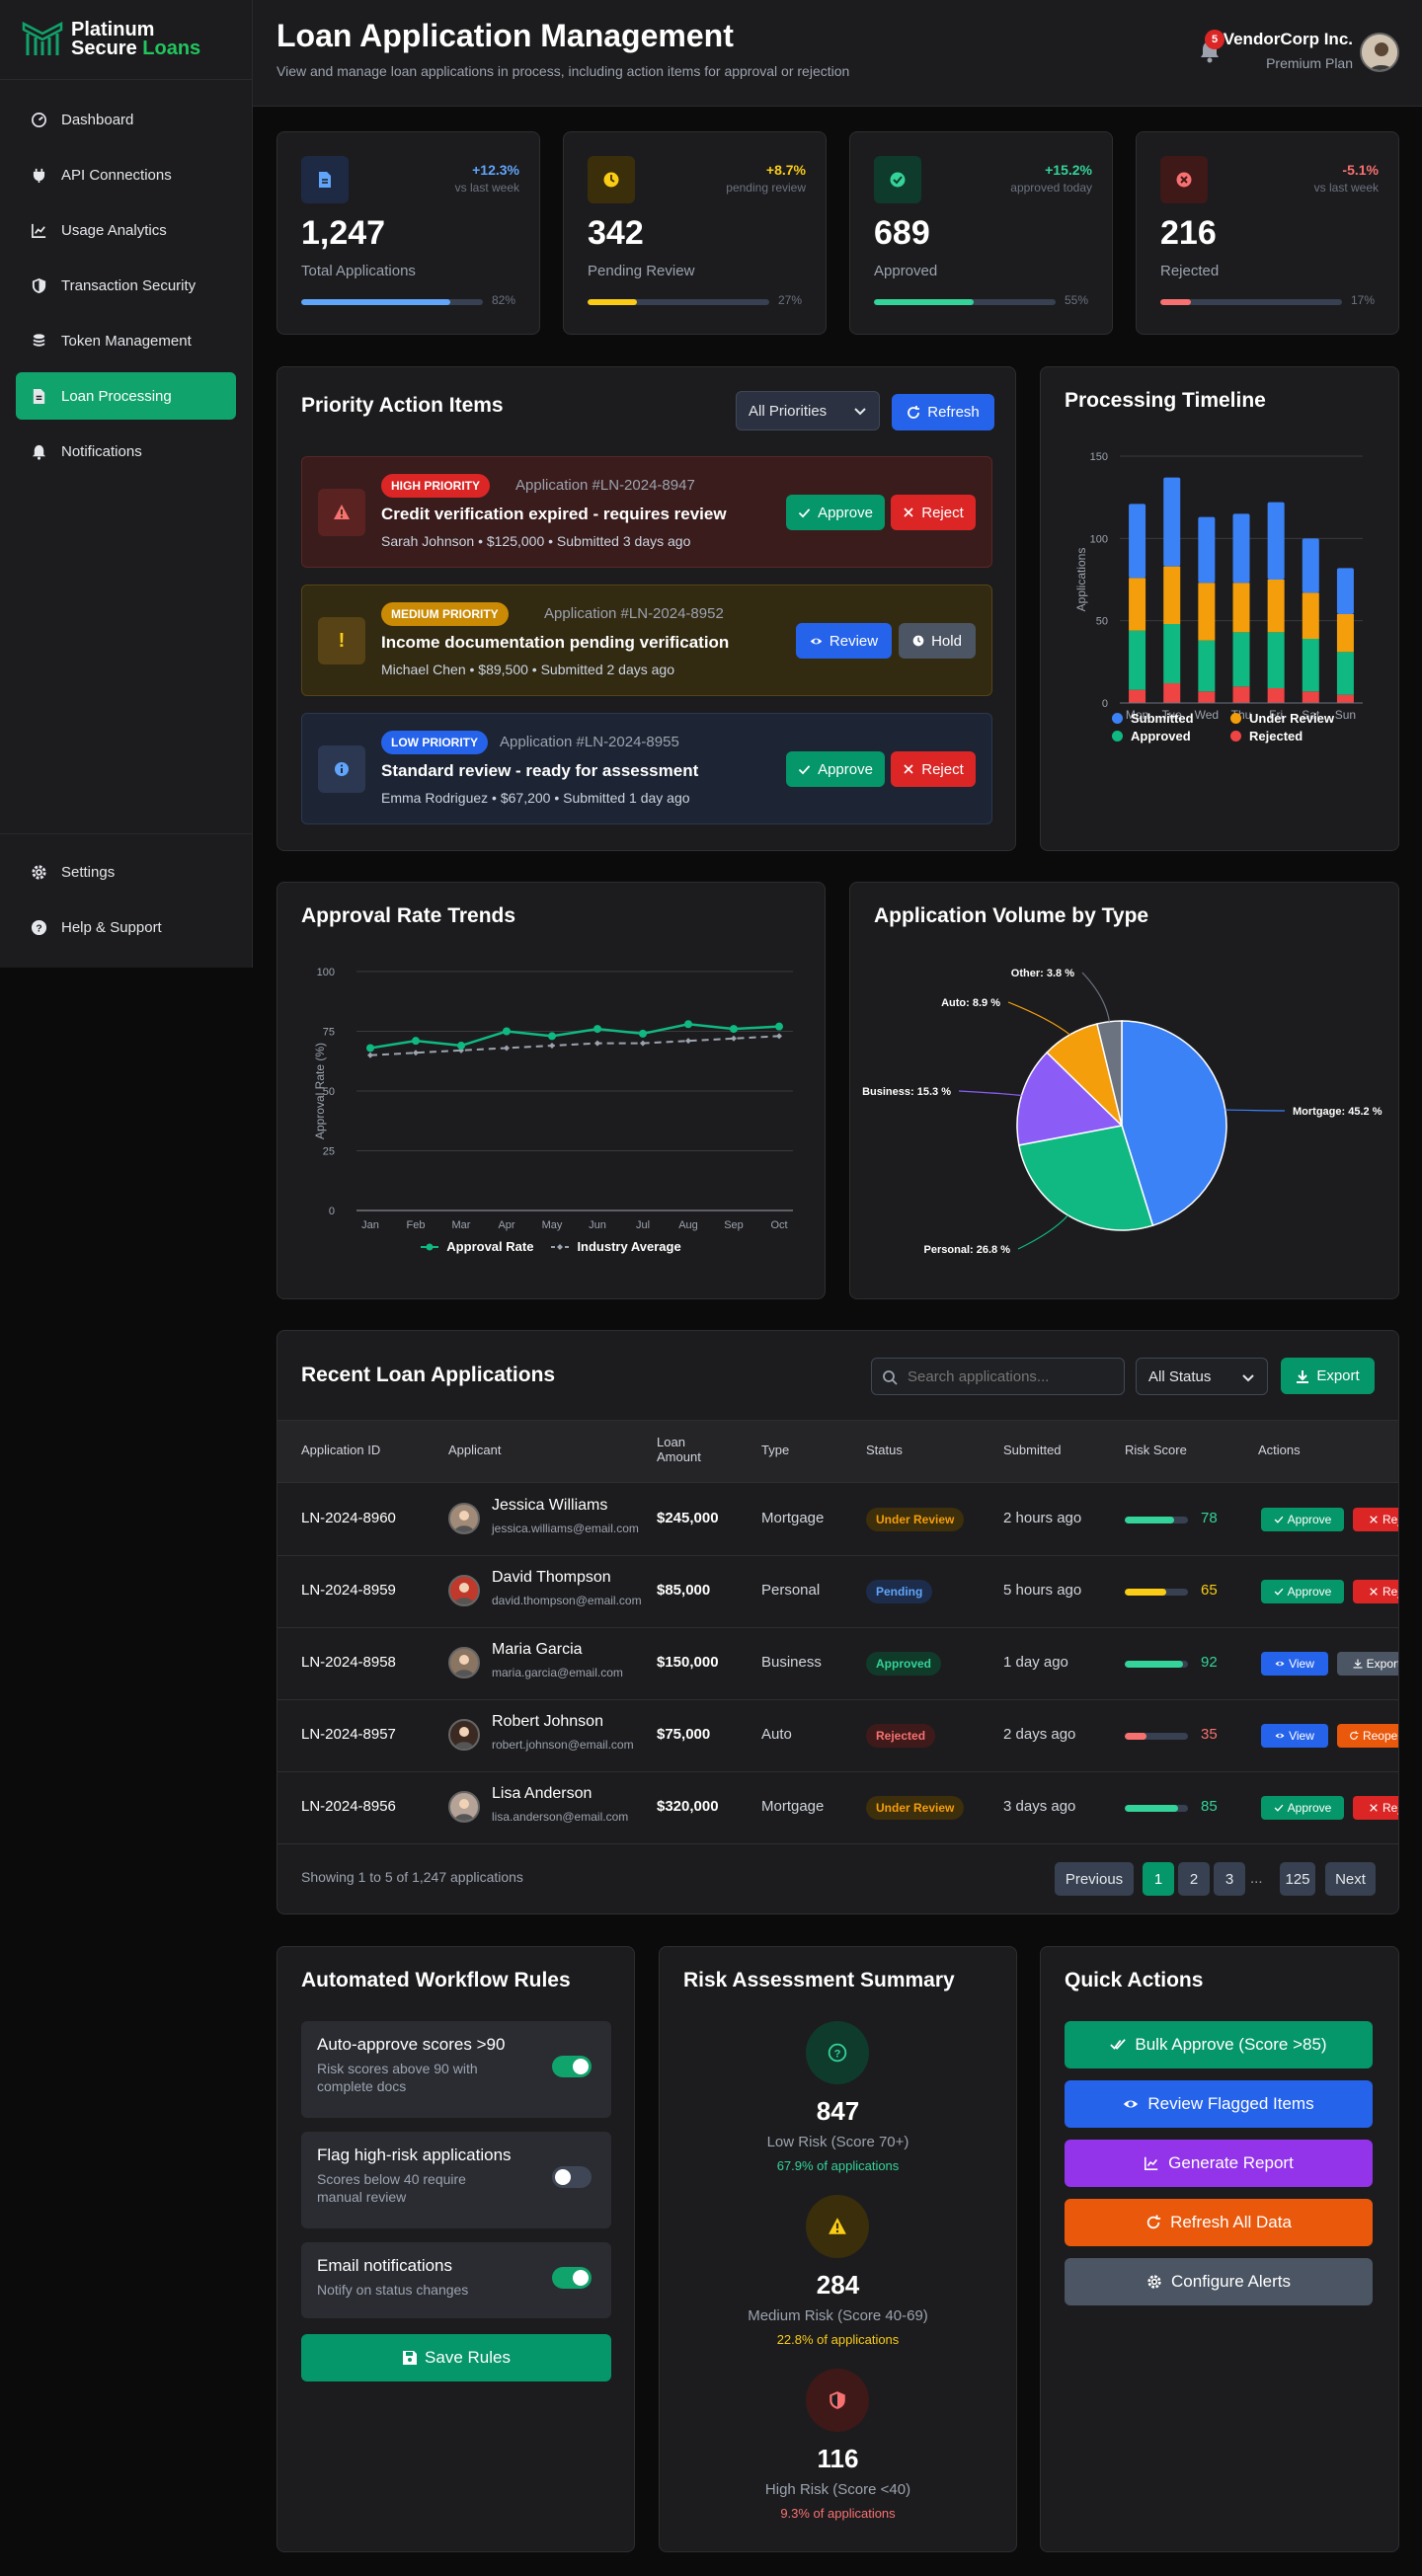 This screenshot has width=1422, height=2576. What do you see at coordinates (1219, 2222) in the screenshot?
I see `quick-action-refresh-all-data: Refresh All Data` at bounding box center [1219, 2222].